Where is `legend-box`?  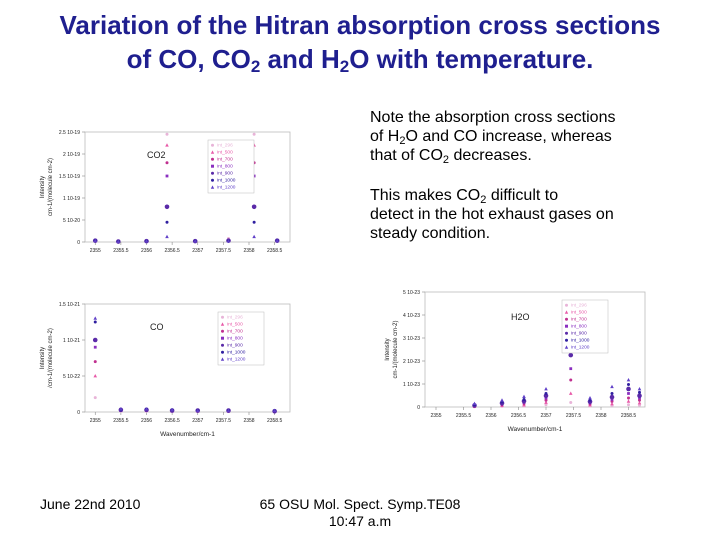 legend-box is located at coordinates (241, 338).